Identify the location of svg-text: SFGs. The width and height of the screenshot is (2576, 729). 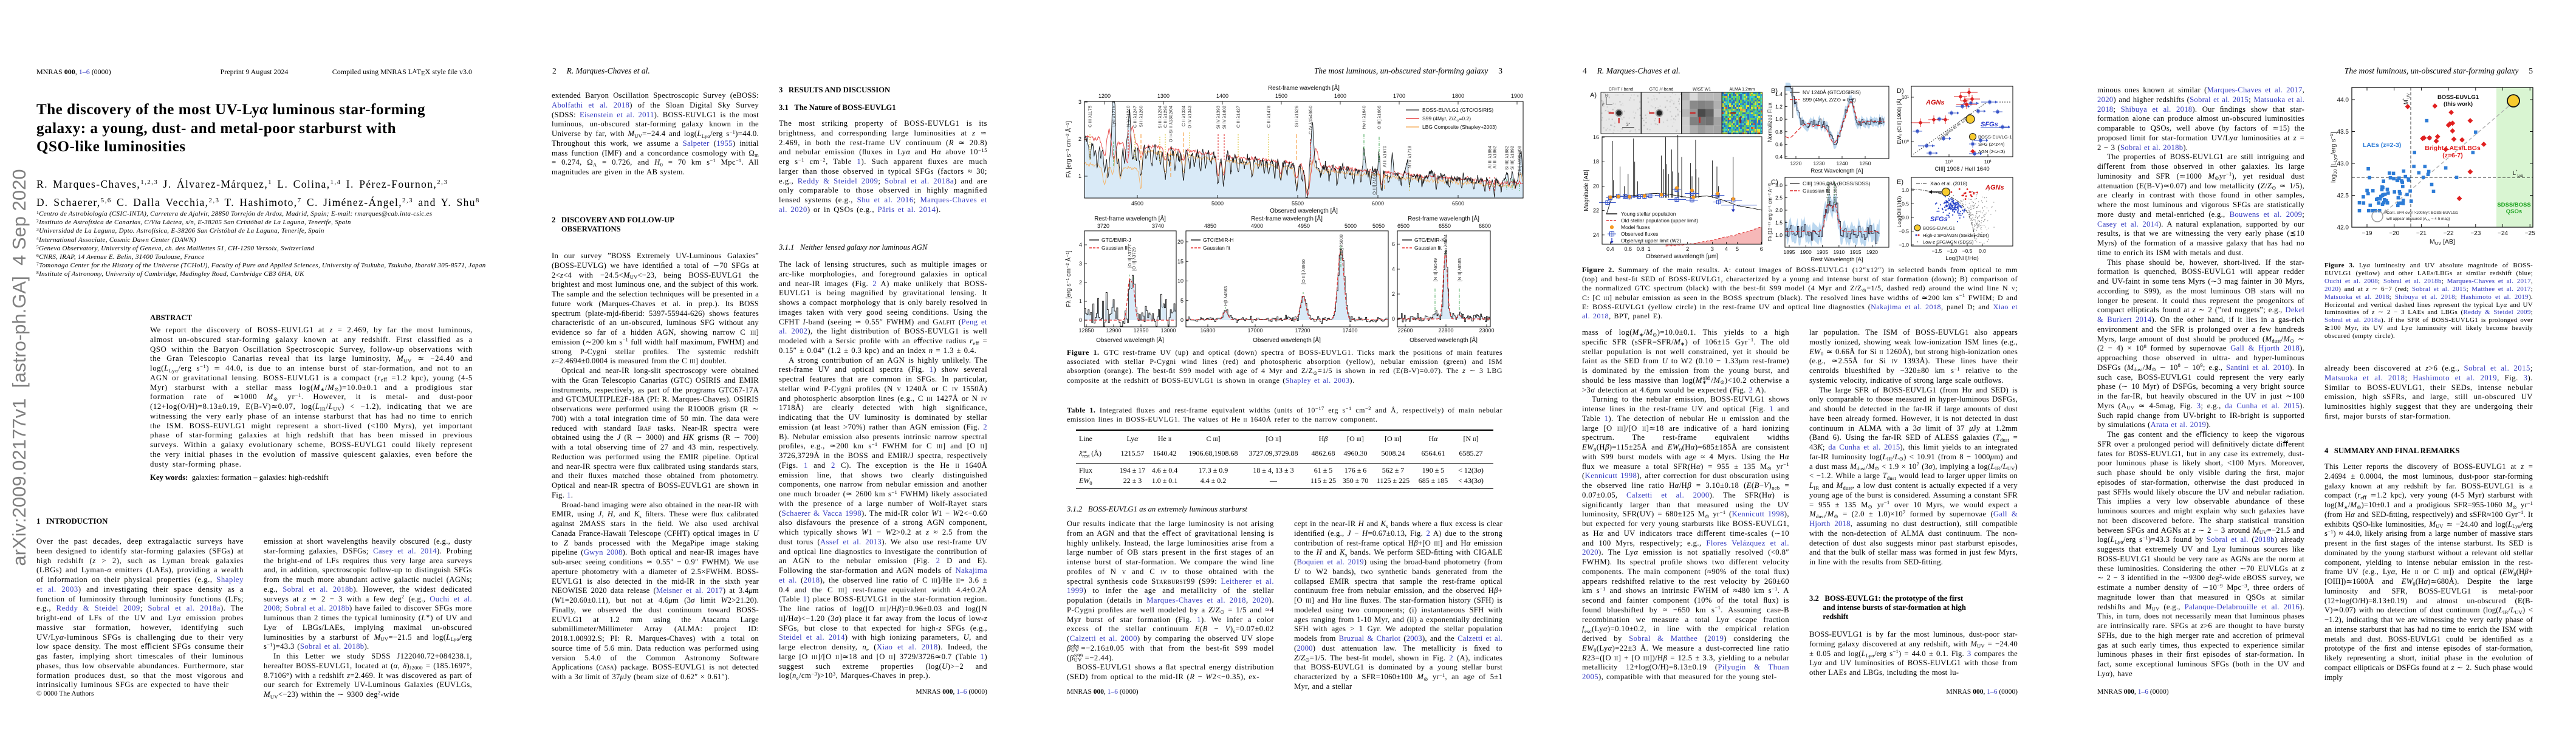
(1939, 219).